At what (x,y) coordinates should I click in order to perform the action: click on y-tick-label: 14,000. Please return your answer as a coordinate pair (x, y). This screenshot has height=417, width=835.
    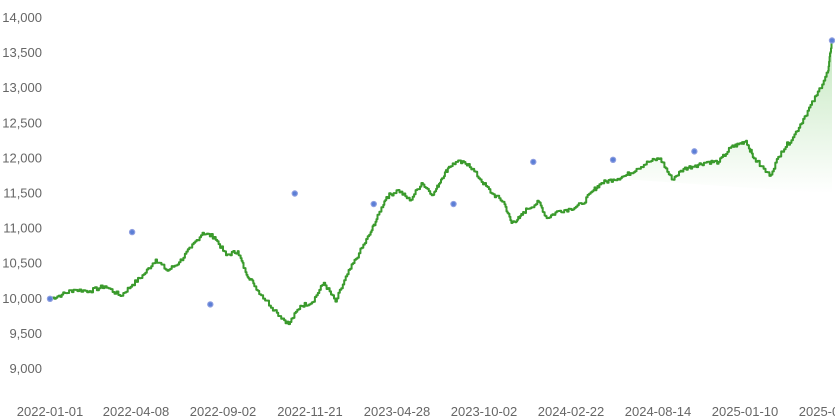
    Looking at the image, I should click on (22, 17).